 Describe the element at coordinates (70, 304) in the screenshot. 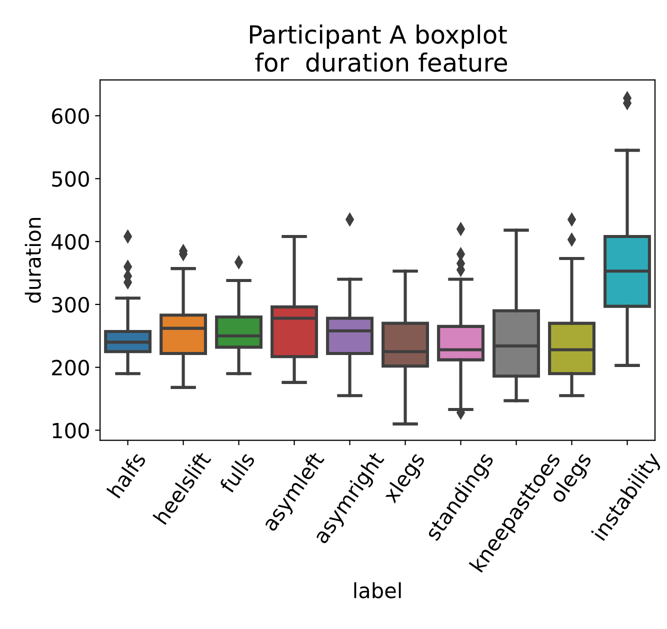

I see `y-tick-label: 300` at that location.